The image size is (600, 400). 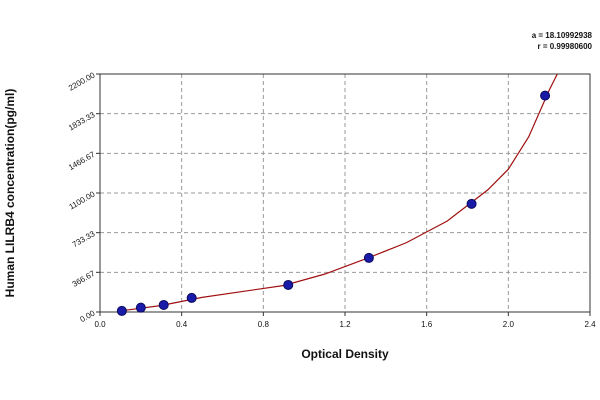 What do you see at coordinates (82, 200) in the screenshot?
I see `y-tick-label: 1100.00` at bounding box center [82, 200].